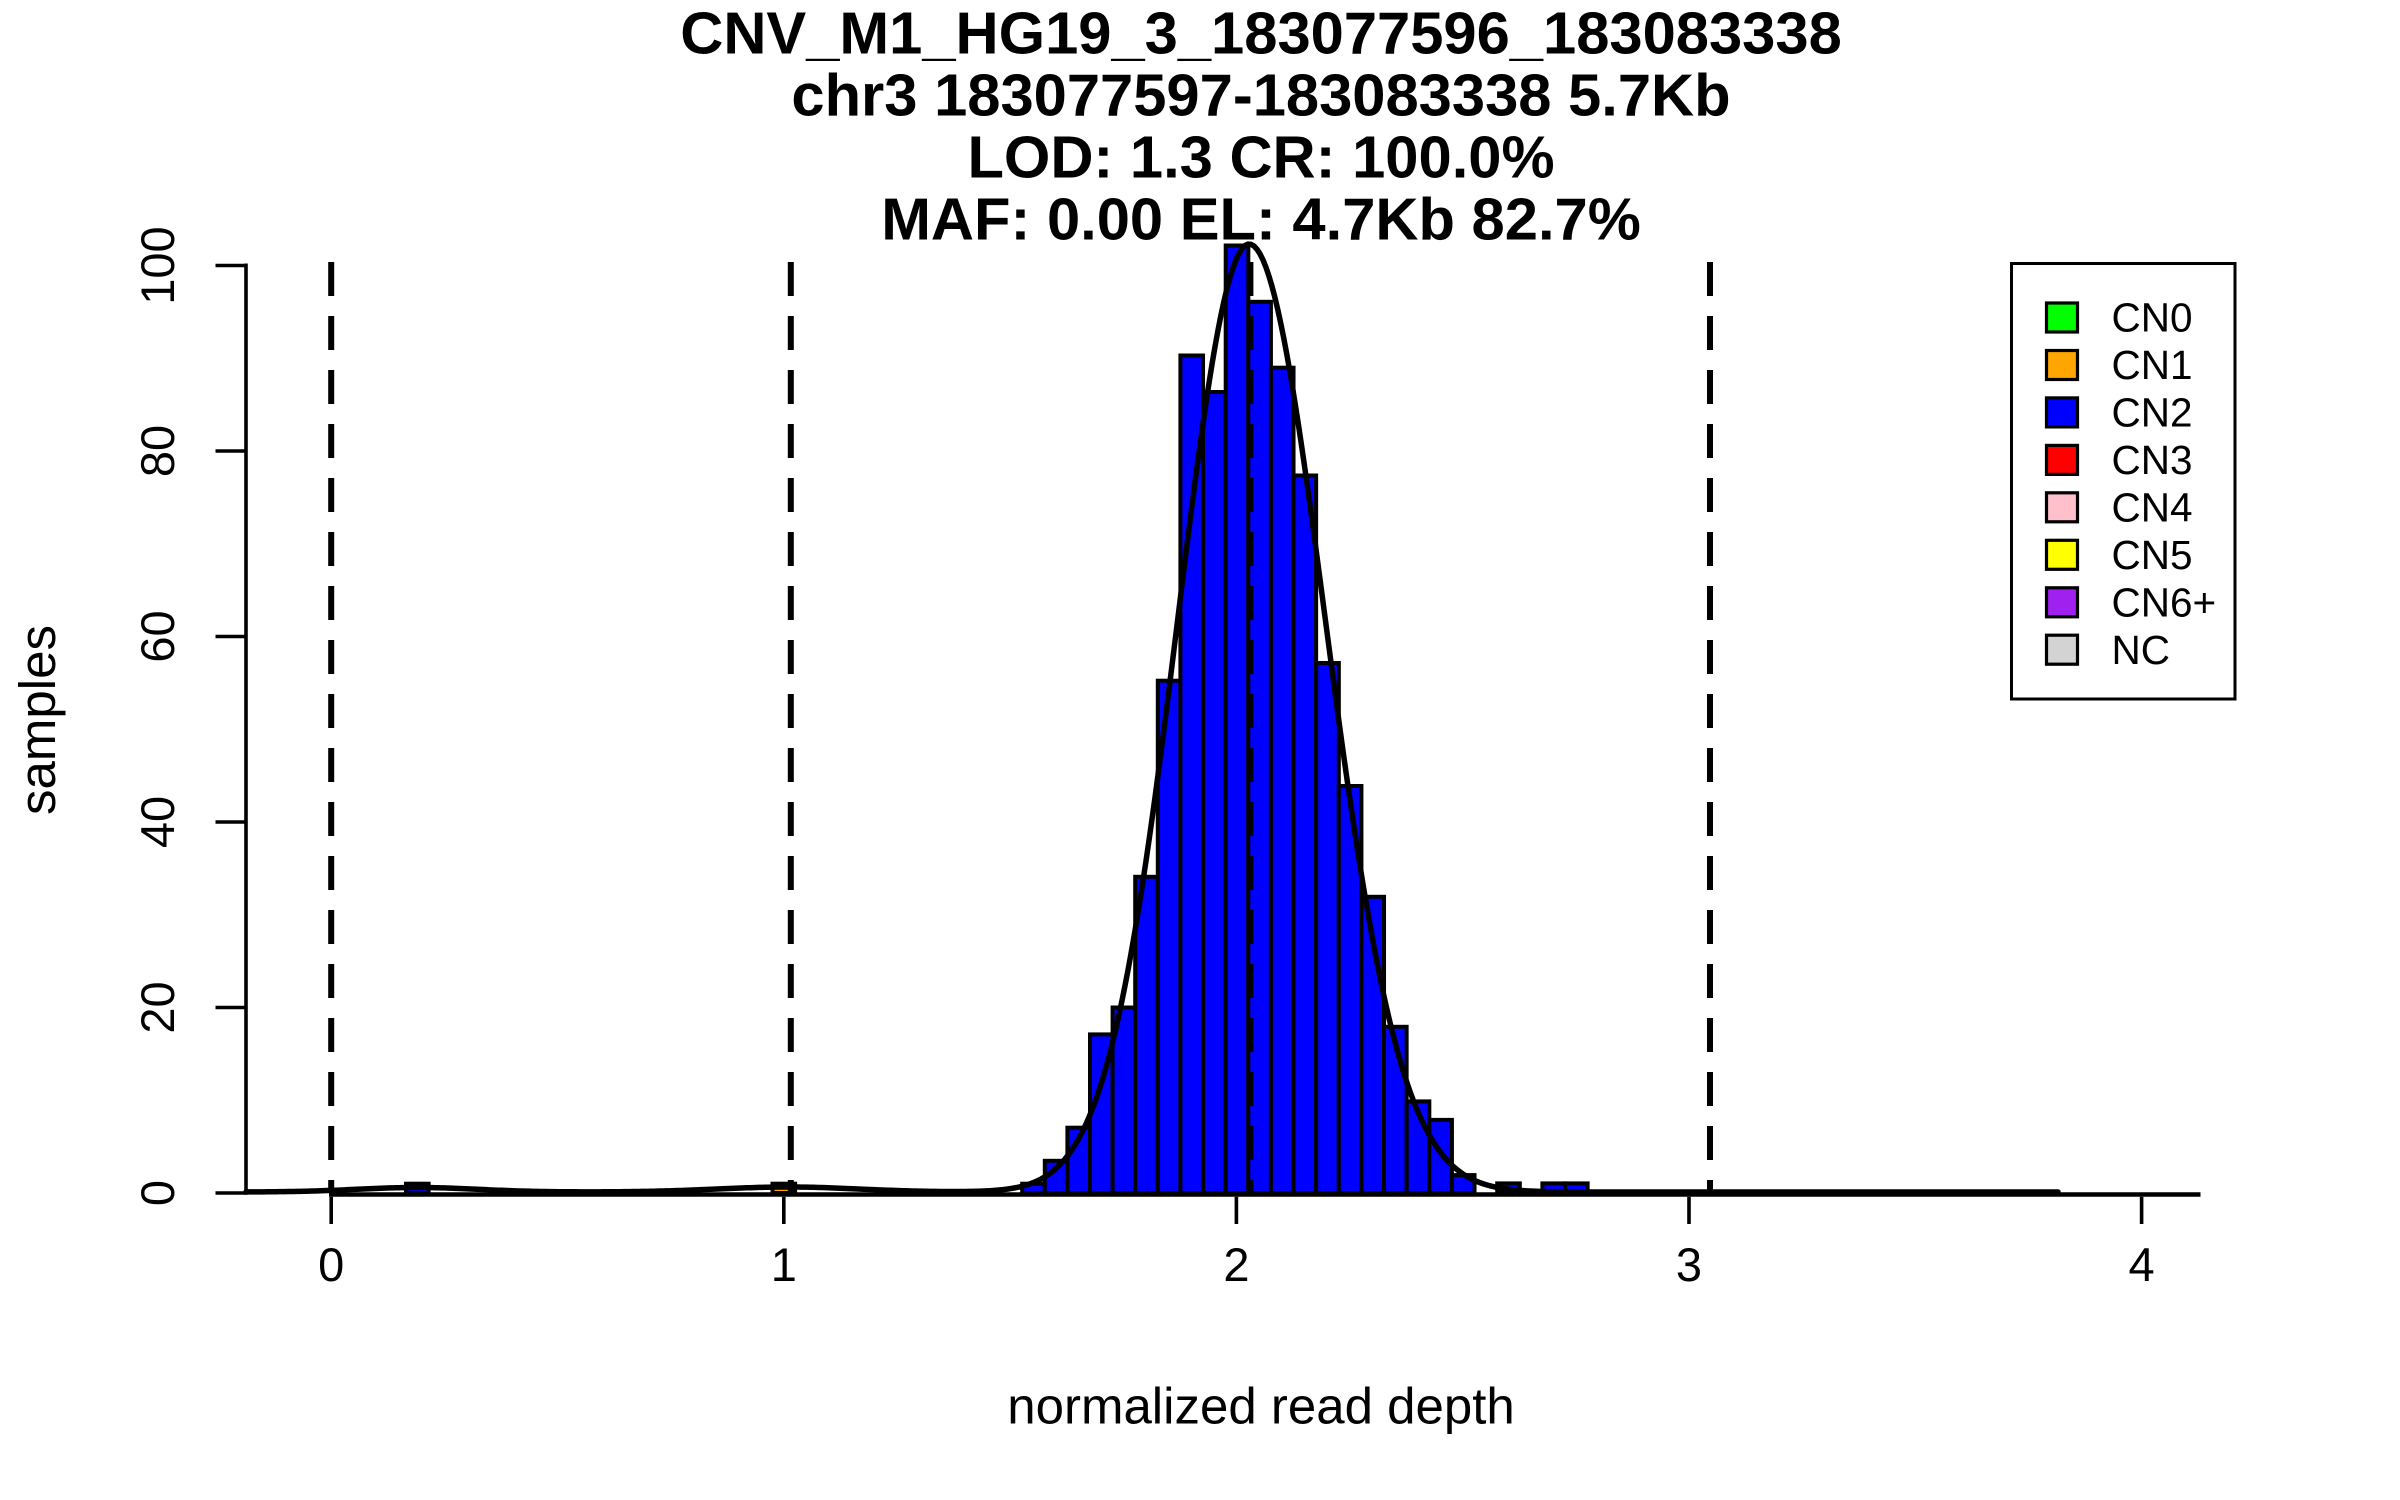 The width and height of the screenshot is (2400, 1500). Describe the element at coordinates (1260, 157) in the screenshot. I see `svg-text: LOD: 1.3 CR: 100.0%` at that location.